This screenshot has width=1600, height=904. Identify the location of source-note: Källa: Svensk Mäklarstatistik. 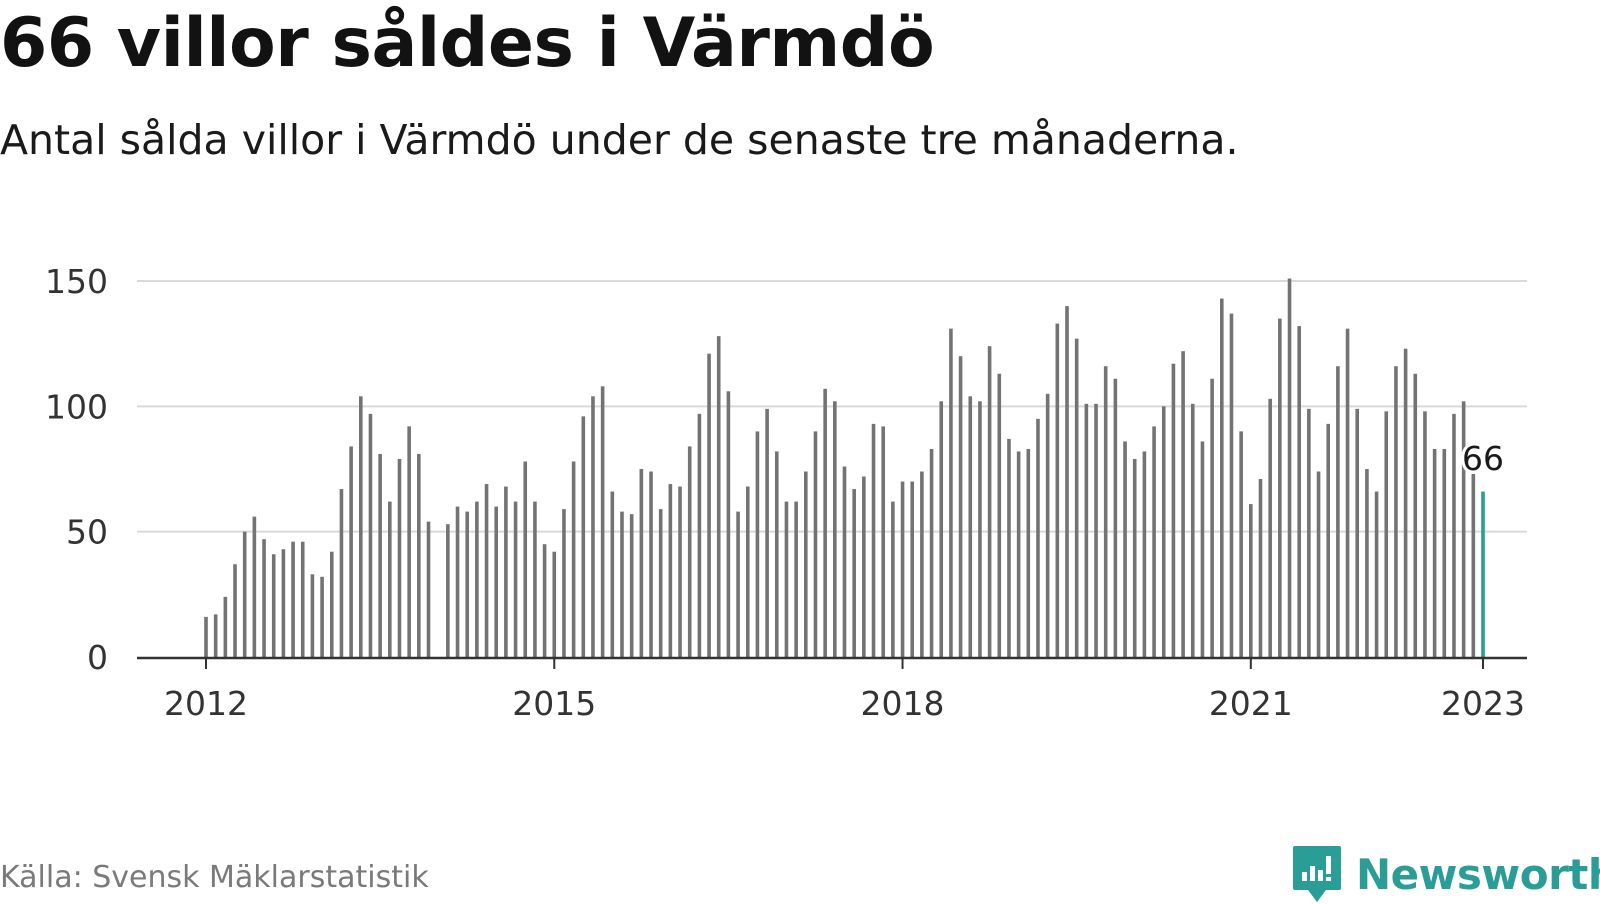
(214, 877).